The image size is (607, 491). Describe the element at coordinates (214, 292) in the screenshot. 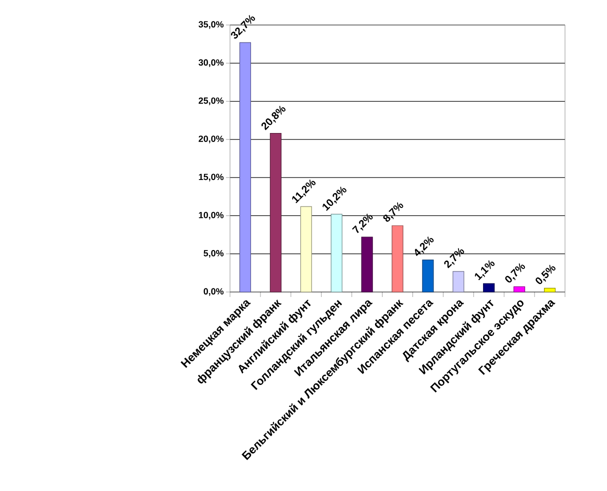

I see `y-tick-label: 0,0%` at that location.